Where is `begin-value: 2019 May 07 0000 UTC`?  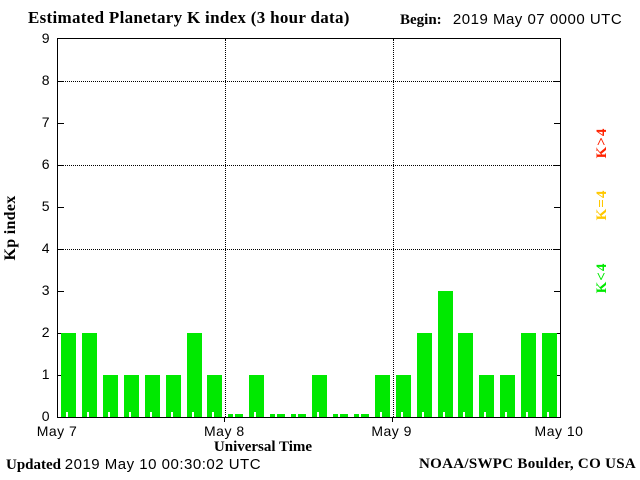 begin-value: 2019 May 07 0000 UTC is located at coordinates (537, 19).